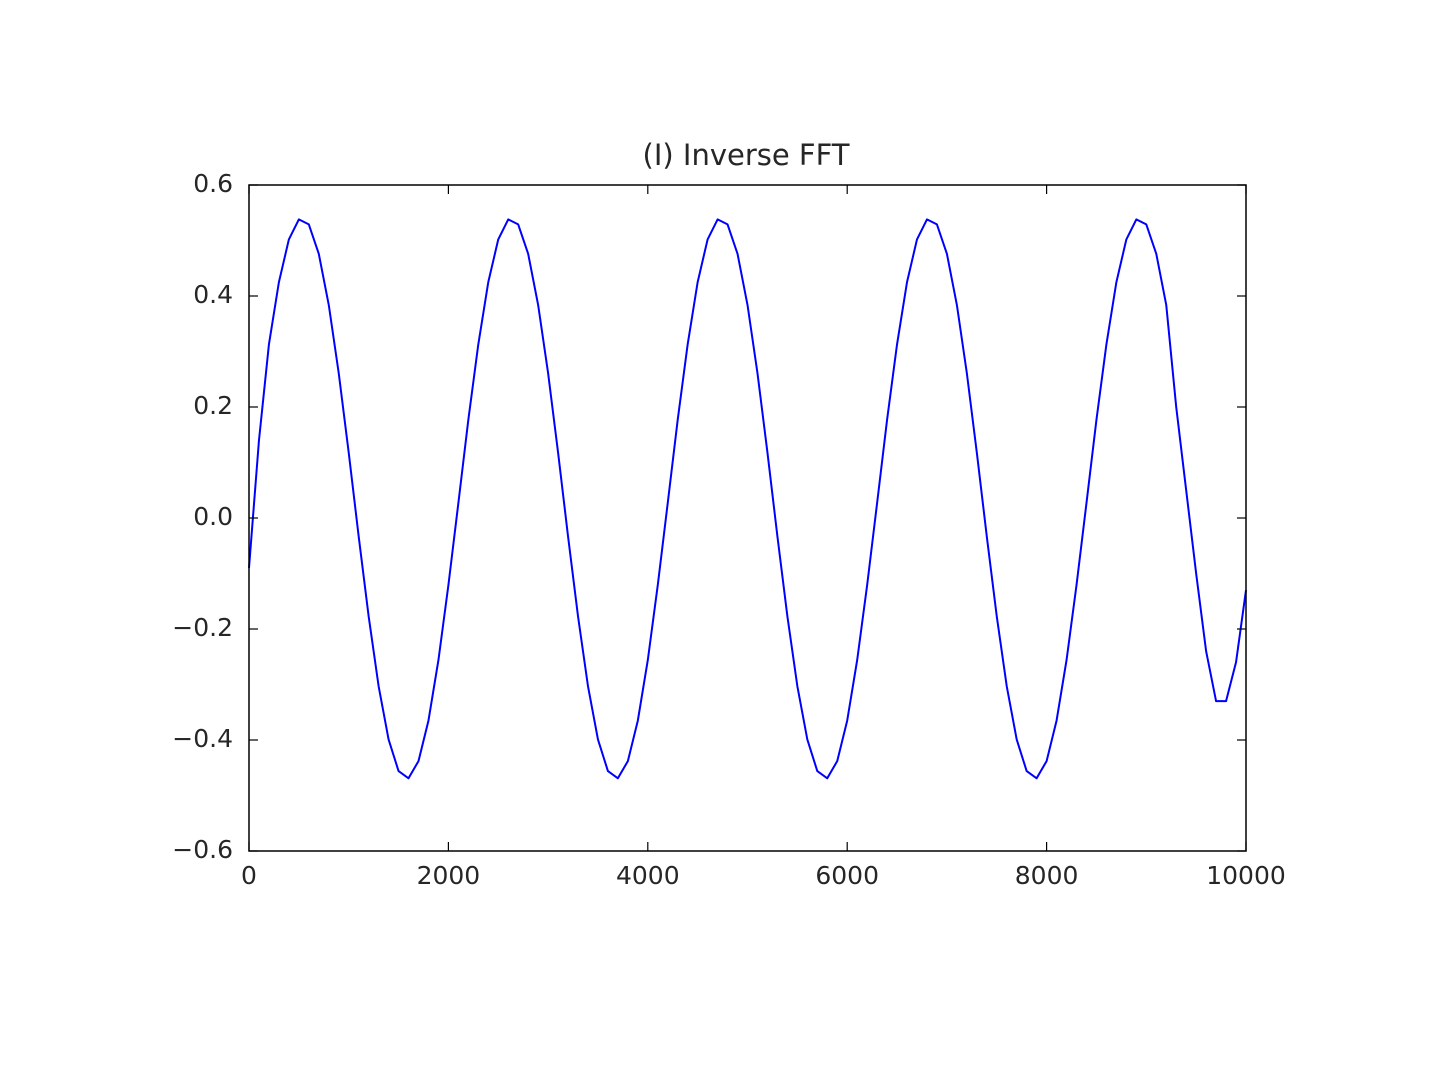  Describe the element at coordinates (202, 738) in the screenshot. I see `y-tick-label: −0.4` at that location.